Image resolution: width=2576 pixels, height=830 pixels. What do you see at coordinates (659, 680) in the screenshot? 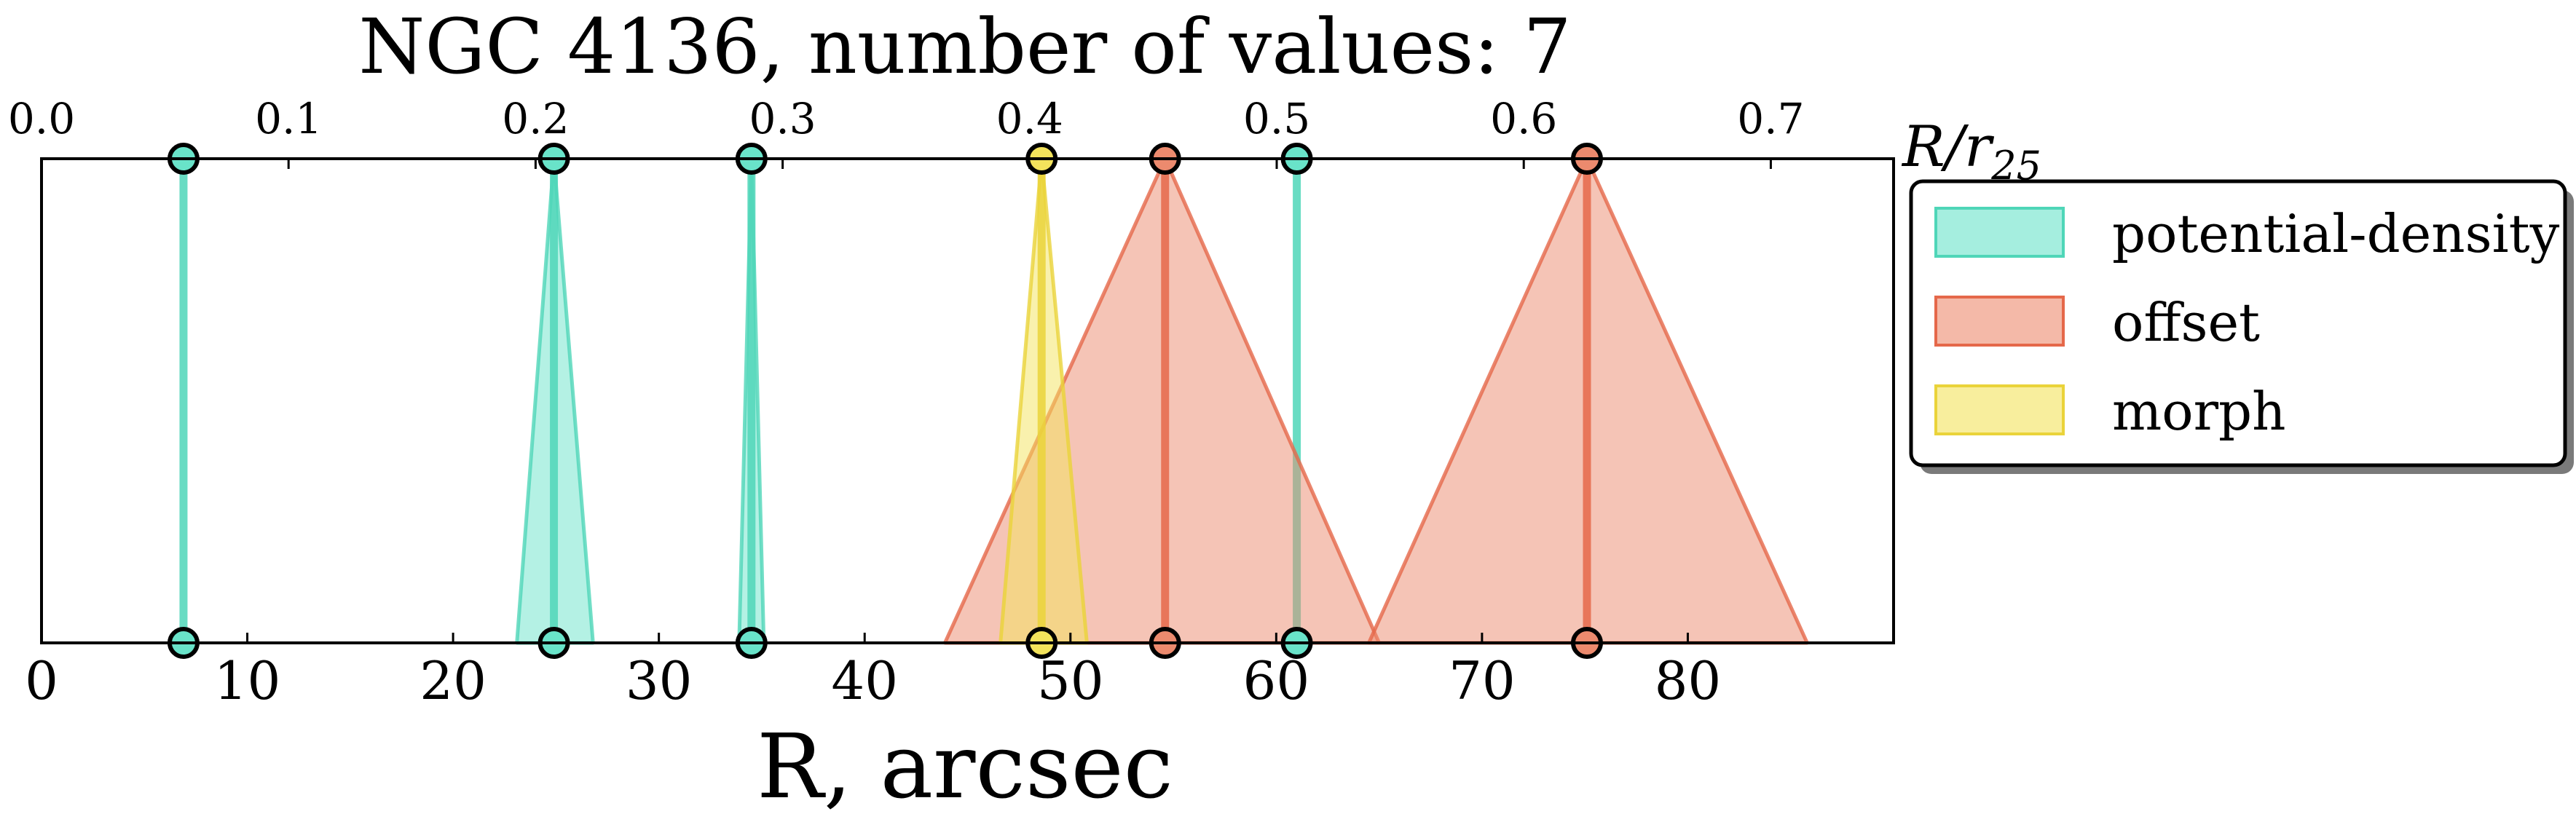
I see `bottom-tick-label: 30` at bounding box center [659, 680].